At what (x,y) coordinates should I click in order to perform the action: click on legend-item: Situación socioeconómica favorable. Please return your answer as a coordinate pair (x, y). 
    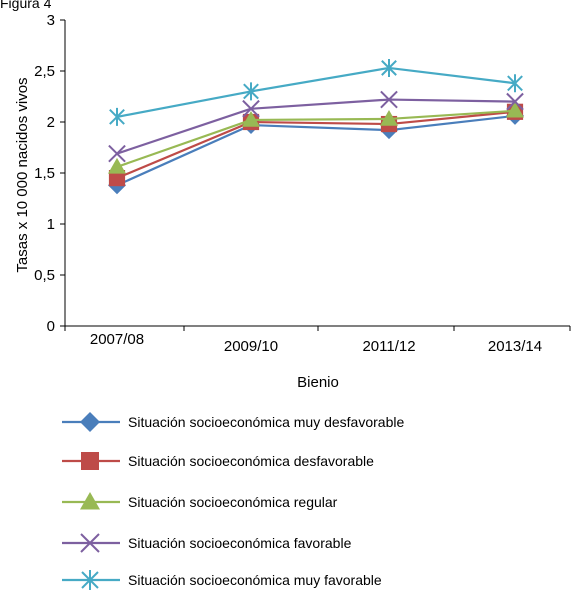
    Looking at the image, I should click on (207, 543).